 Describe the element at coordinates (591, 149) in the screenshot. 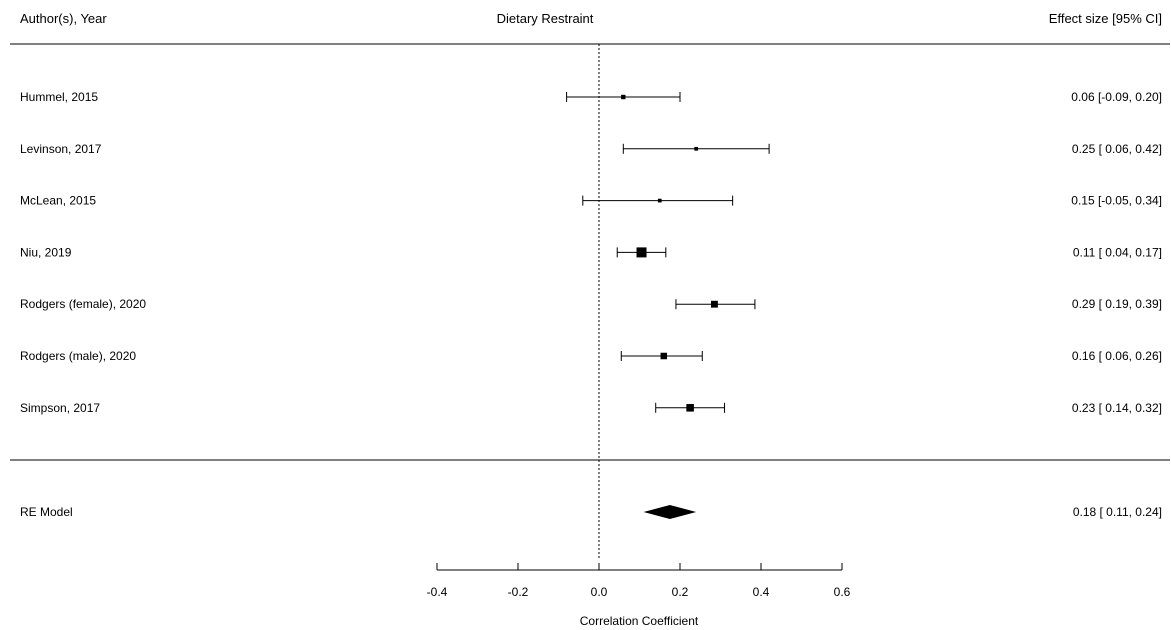

I see `study-row: Levinson, 2017 0.25 [ 0.06, 0.42]` at that location.